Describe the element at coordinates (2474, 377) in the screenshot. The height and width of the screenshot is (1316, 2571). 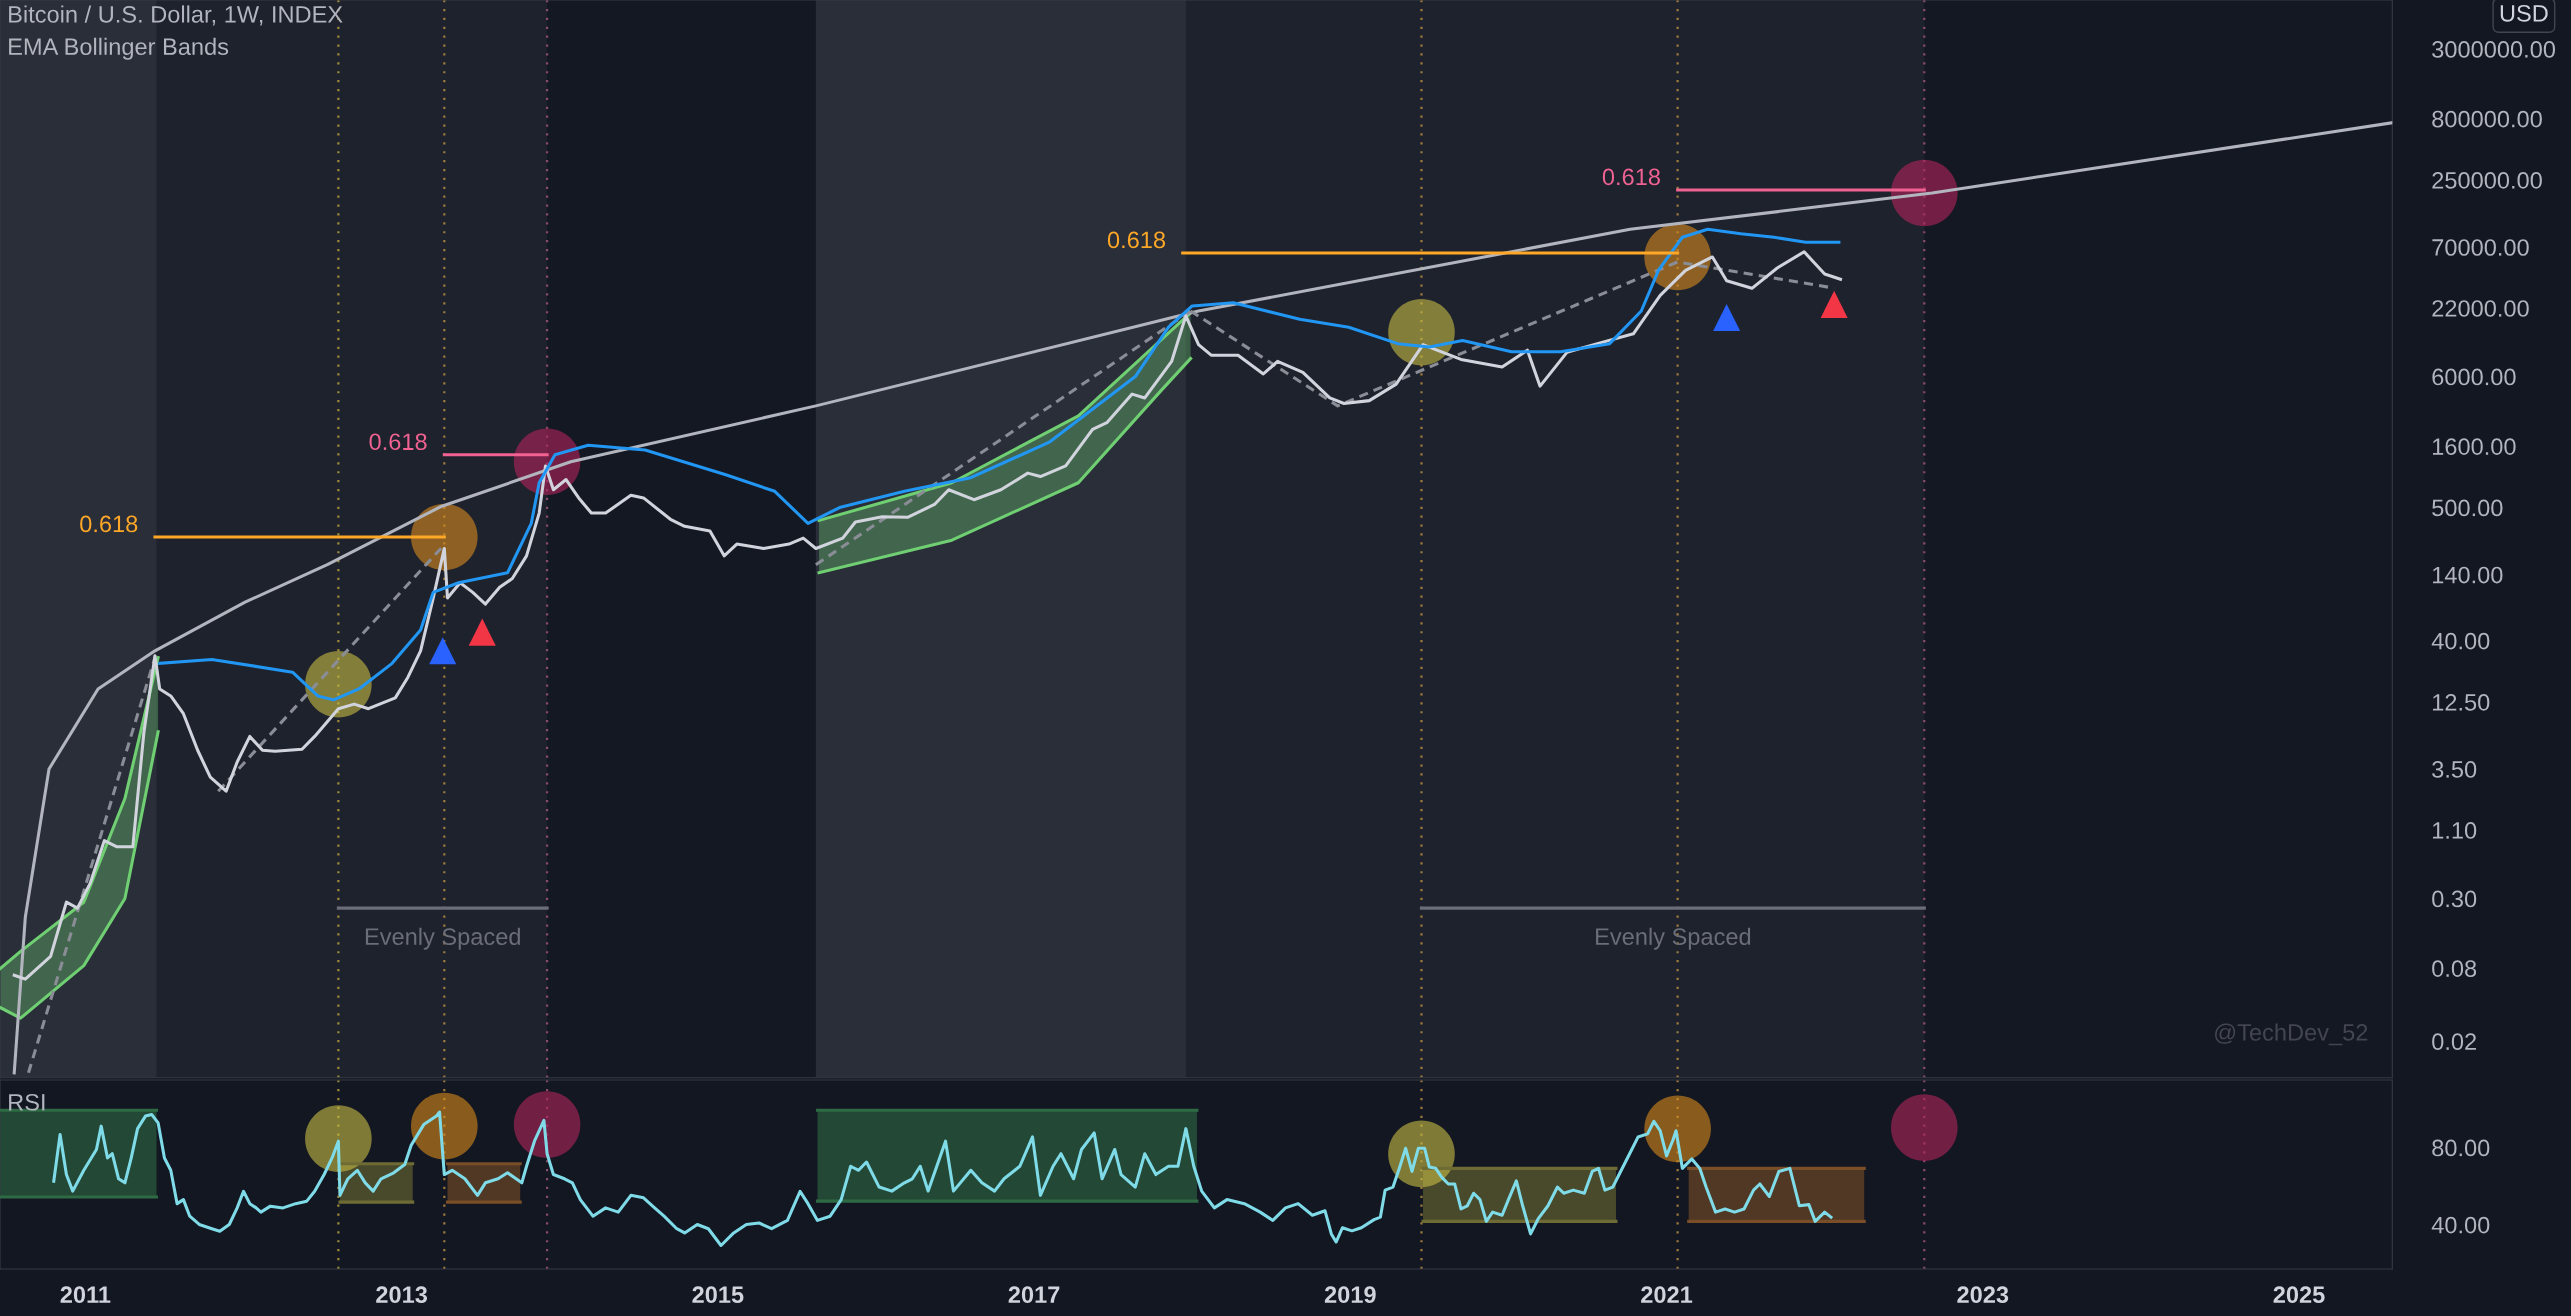
I see `y-tick-label: 6000.00` at that location.